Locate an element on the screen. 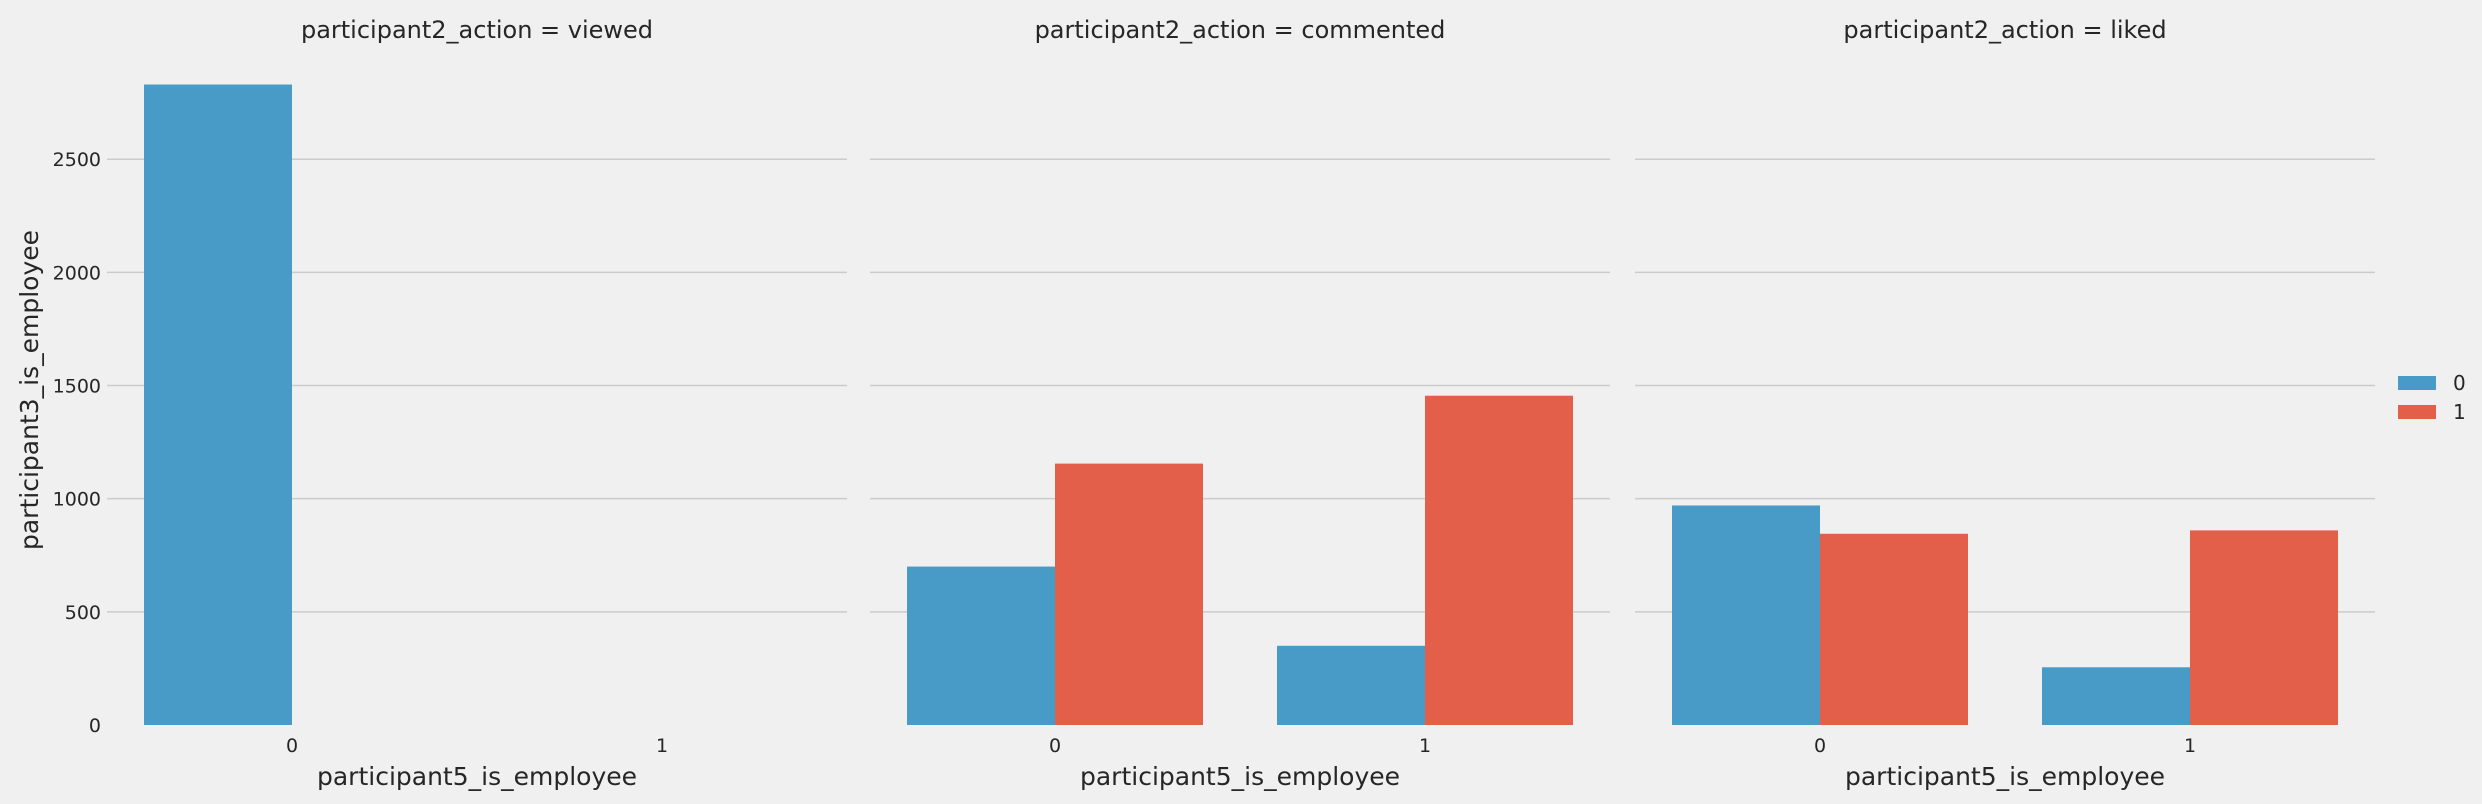 This screenshot has width=2482, height=804. y-tick-label: 2500 is located at coordinates (77, 160).